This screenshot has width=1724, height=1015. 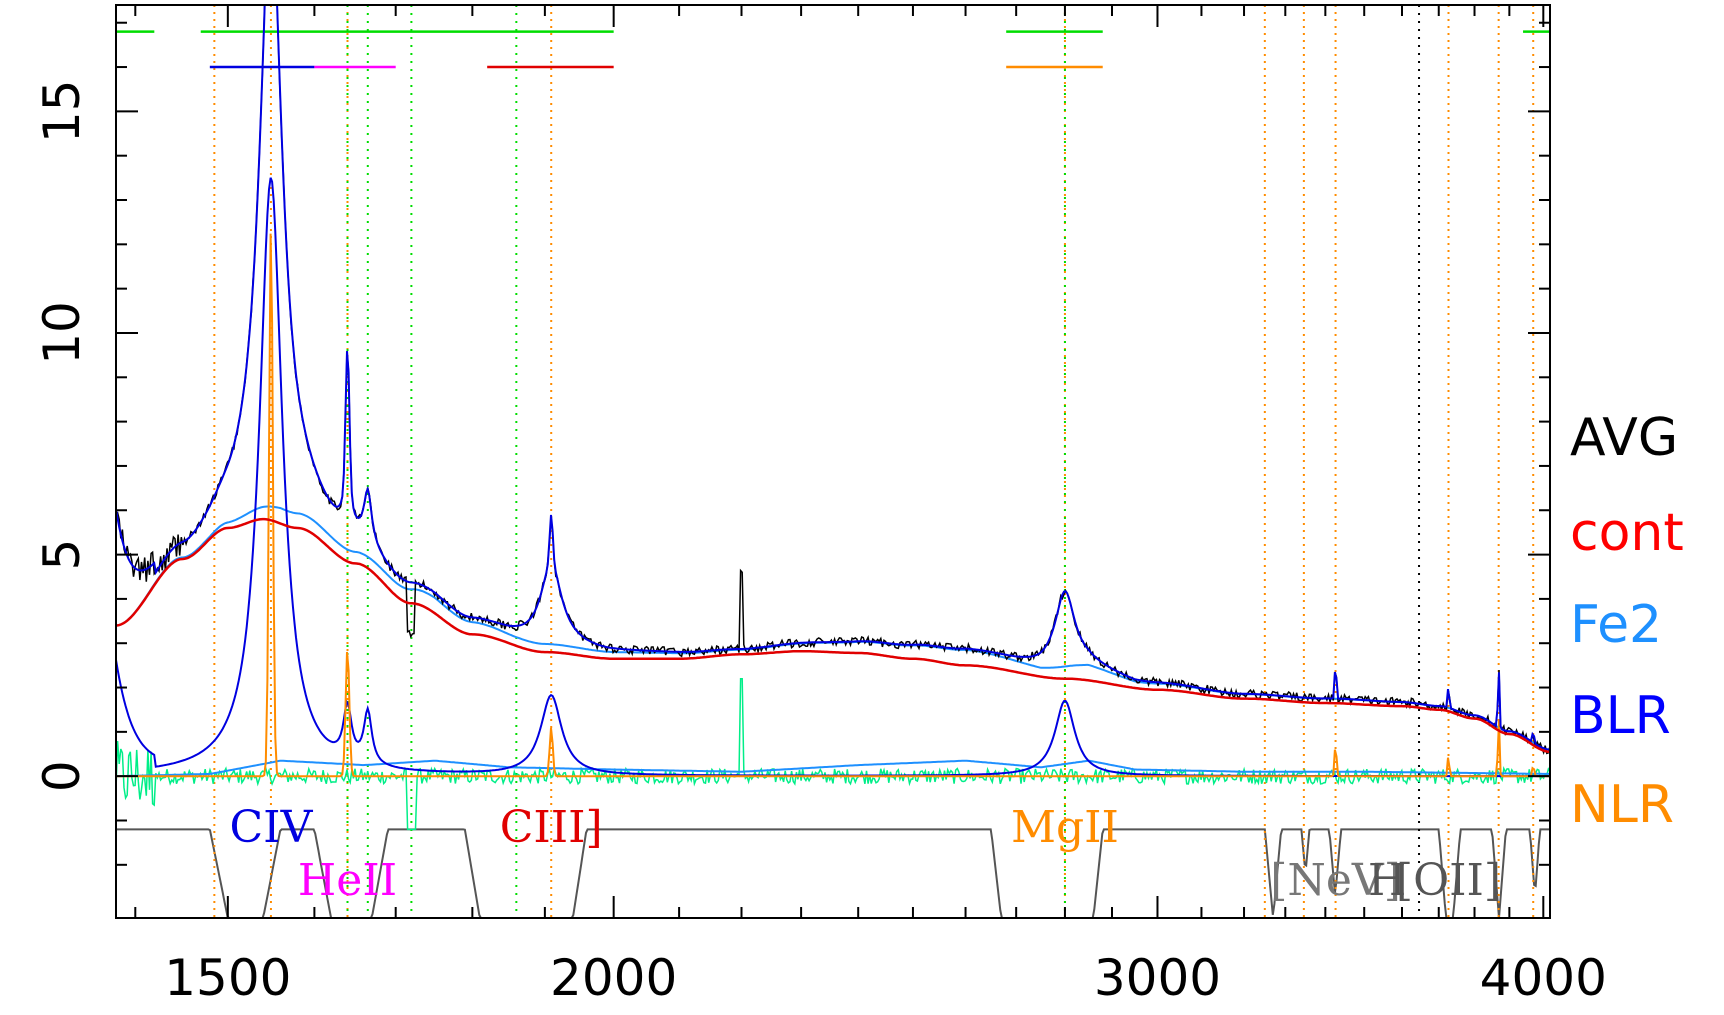 I want to click on legend-entry: NLR, so click(x=1622, y=805).